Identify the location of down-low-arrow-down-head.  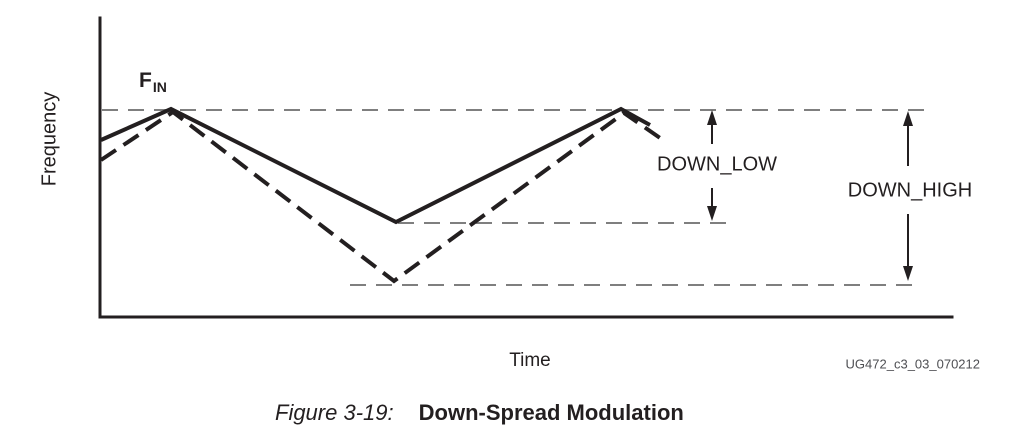
(712, 213).